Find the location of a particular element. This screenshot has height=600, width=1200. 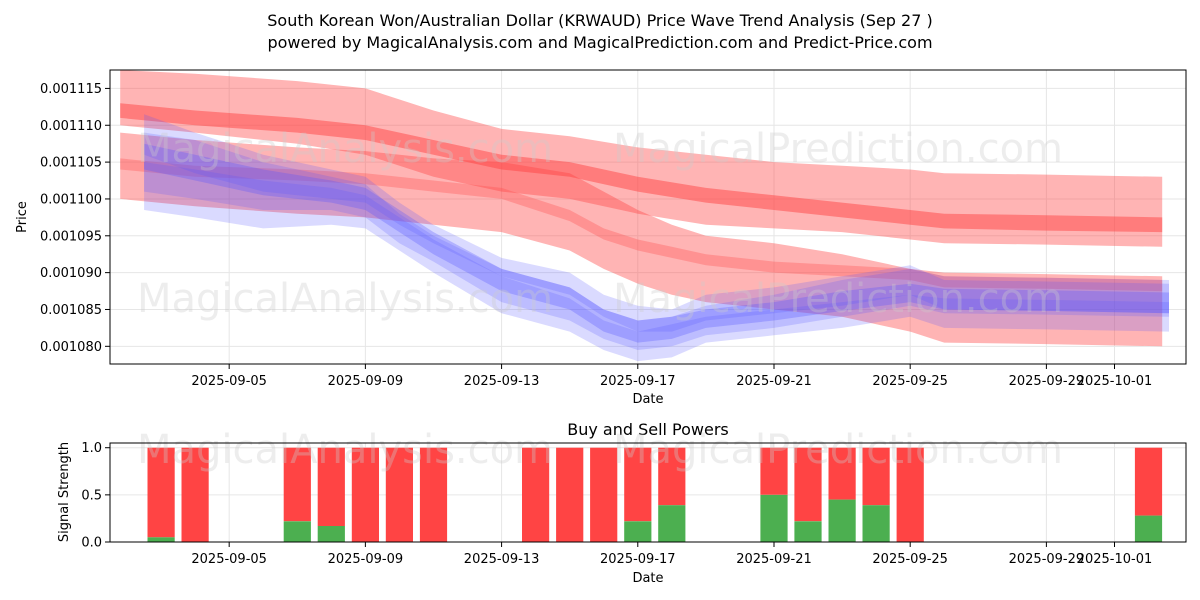

price-x-tick-label: 2025-09-25 is located at coordinates (910, 381).